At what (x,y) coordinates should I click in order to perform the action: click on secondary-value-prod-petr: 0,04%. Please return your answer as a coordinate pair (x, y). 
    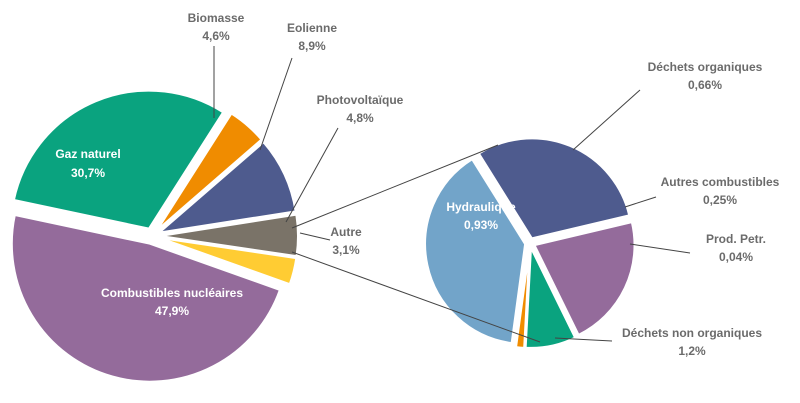
    Looking at the image, I should click on (736, 257).